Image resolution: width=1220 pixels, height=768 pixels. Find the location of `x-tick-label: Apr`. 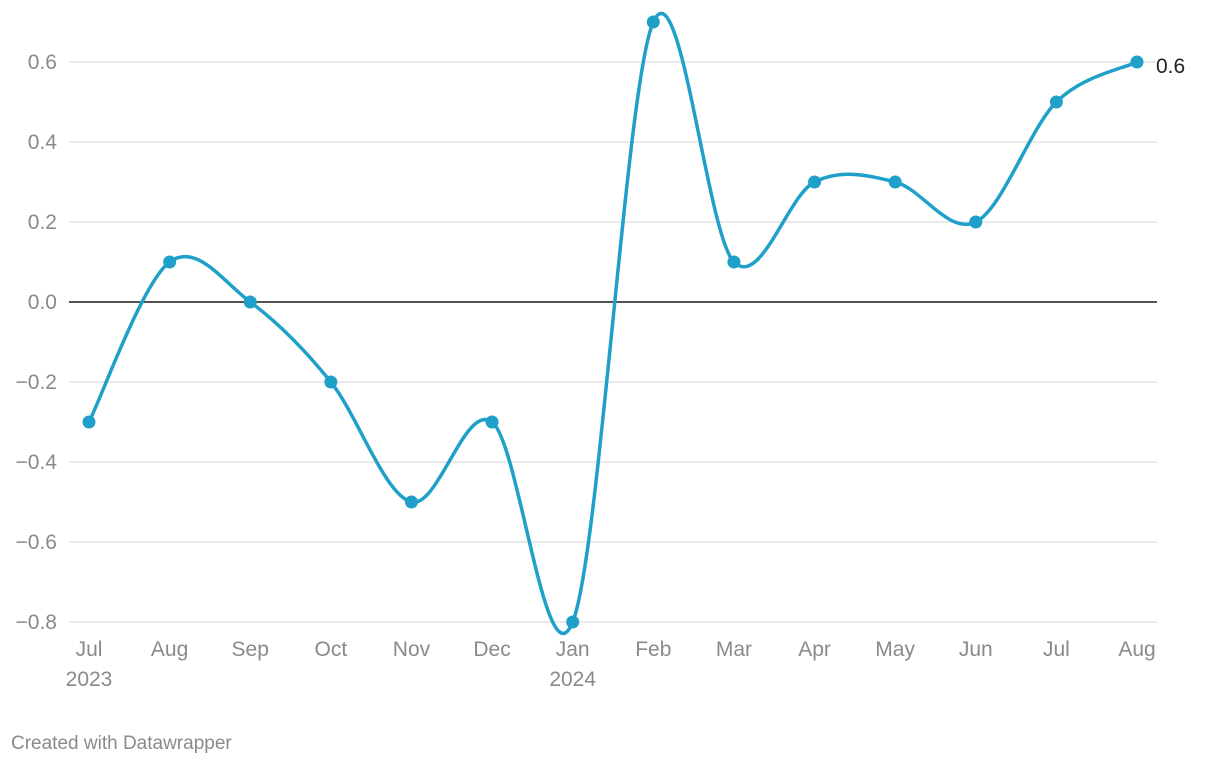

x-tick-label: Apr is located at coordinates (814, 649).